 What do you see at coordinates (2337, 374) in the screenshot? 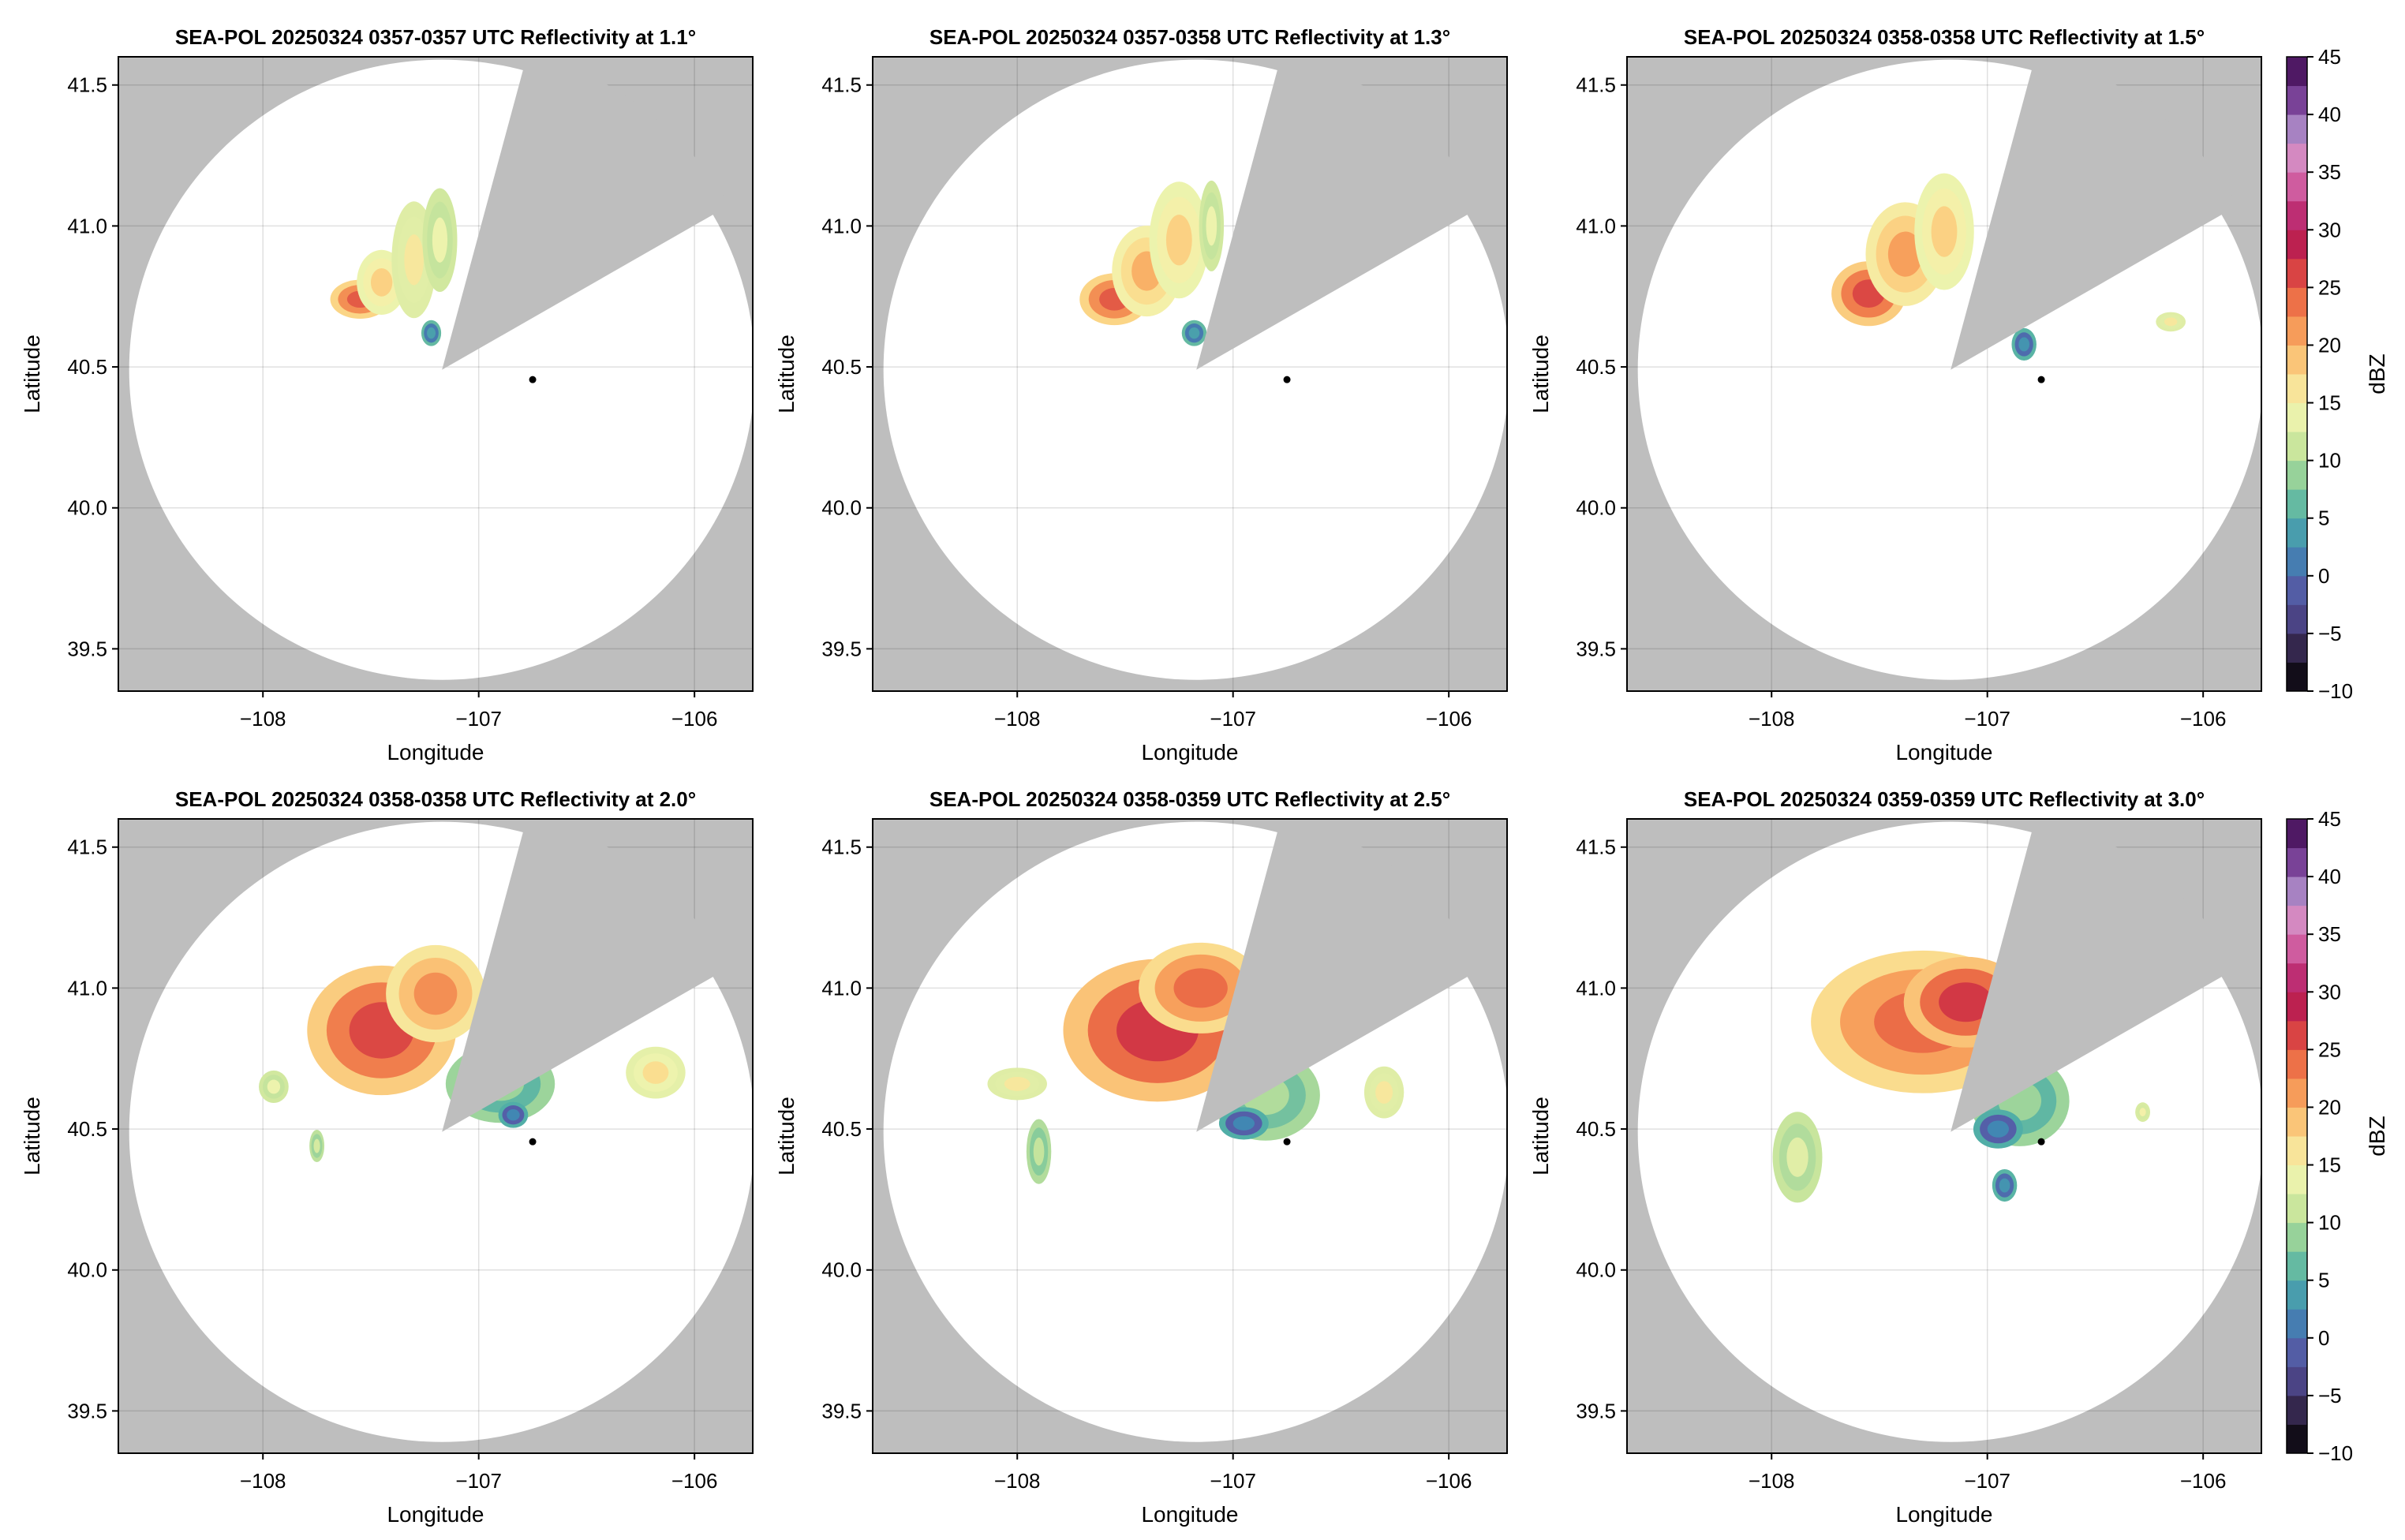
I see `colorbar-1: 45 40 35 30 25 20 15 10 5 0 −5 −10 dBZ` at bounding box center [2337, 374].